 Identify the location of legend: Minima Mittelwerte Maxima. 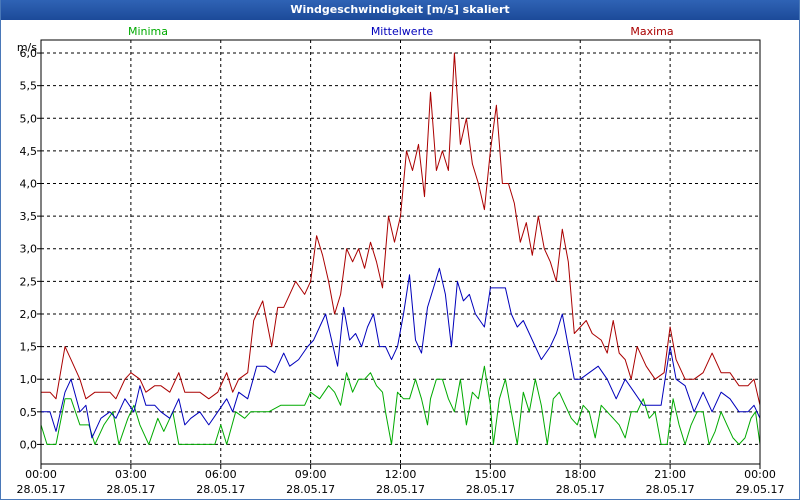
(401, 31).